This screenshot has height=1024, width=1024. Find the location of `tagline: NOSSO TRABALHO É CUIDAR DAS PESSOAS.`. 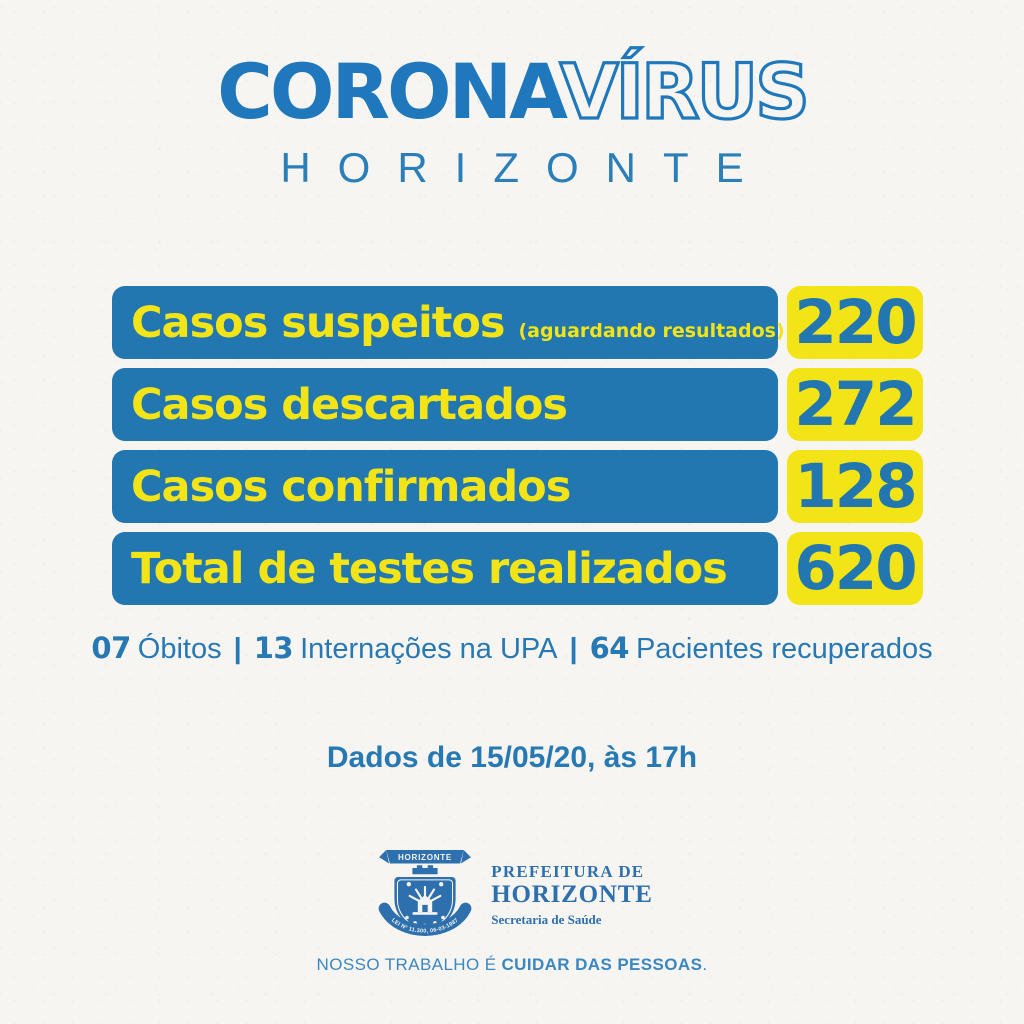

tagline: NOSSO TRABALHO É CUIDAR DAS PESSOAS. is located at coordinates (512, 965).